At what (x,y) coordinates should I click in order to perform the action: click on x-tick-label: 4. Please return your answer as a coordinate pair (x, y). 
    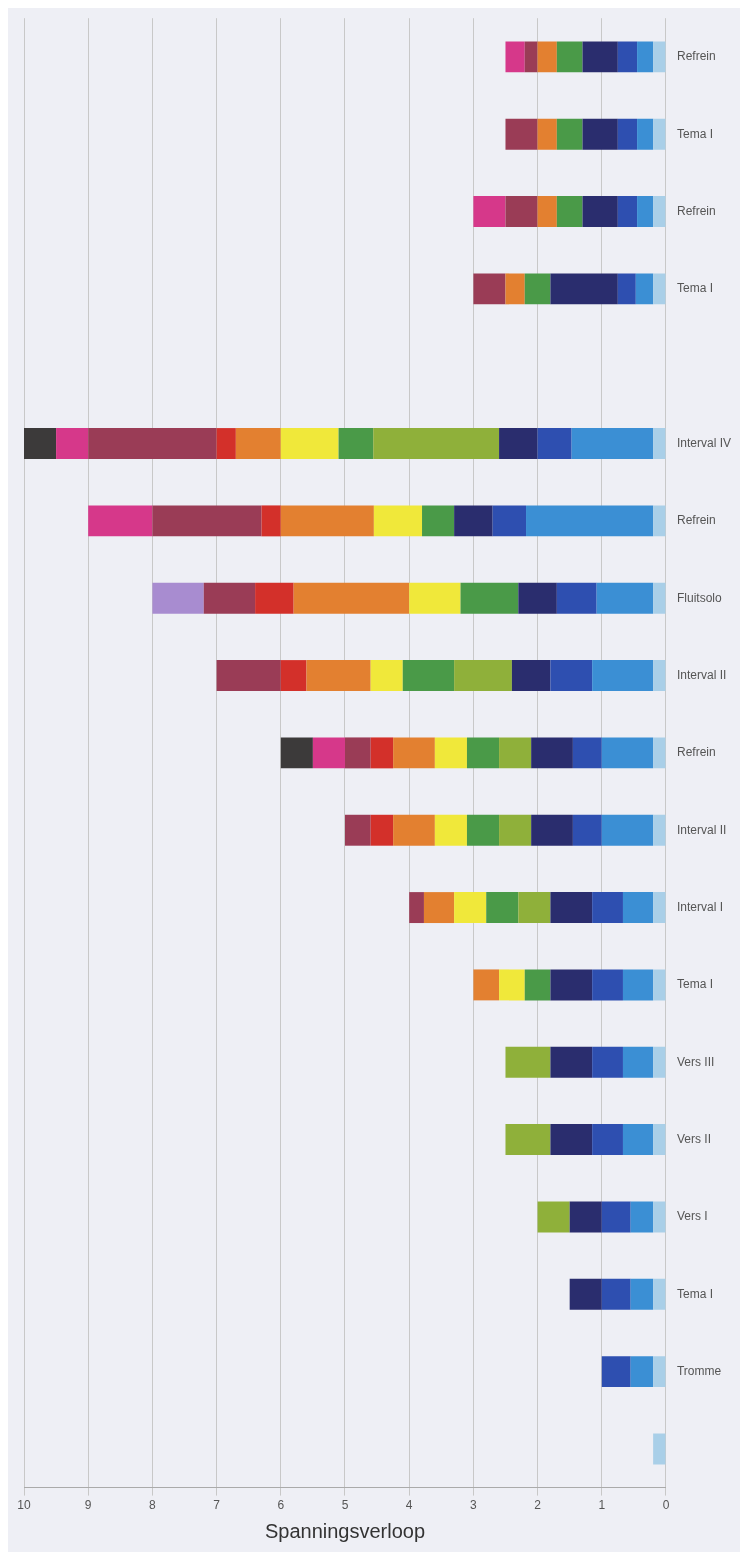
    Looking at the image, I should click on (409, 1505).